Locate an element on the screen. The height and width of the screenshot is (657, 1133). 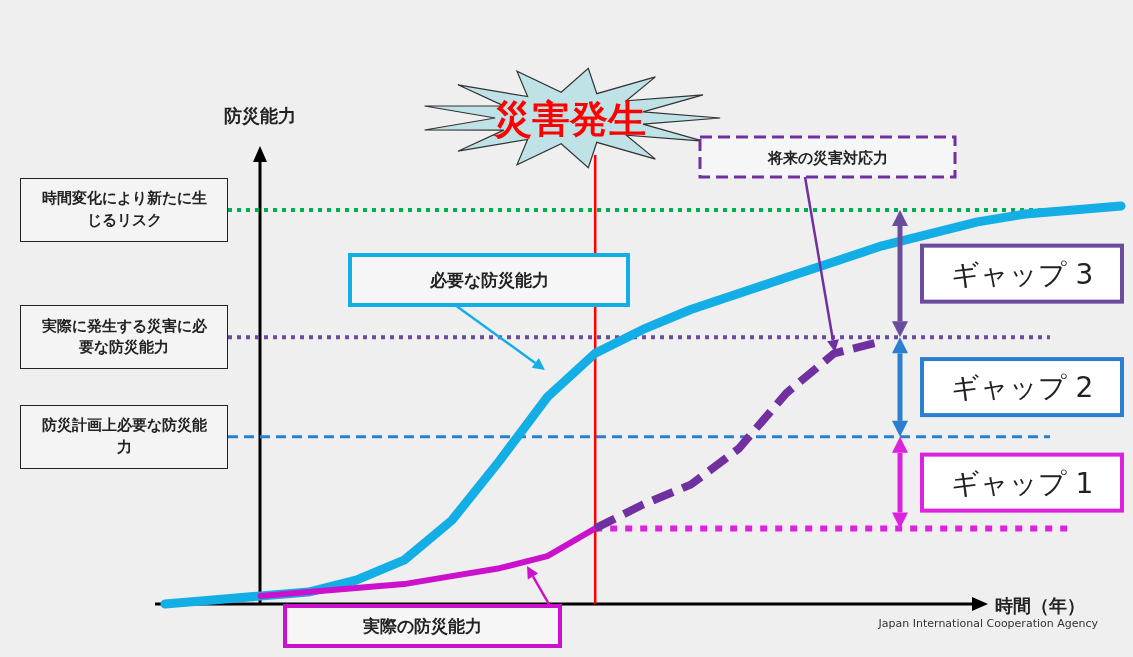
annotation: ギャップ 1 is located at coordinates (1022, 483).